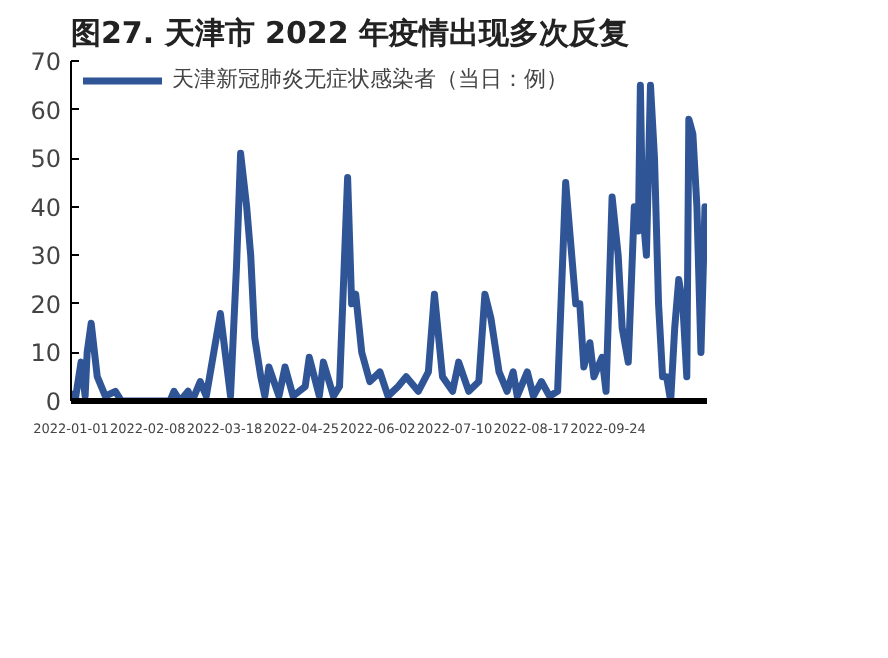  Describe the element at coordinates (46, 159) in the screenshot. I see `y-tick-label: 50` at that location.